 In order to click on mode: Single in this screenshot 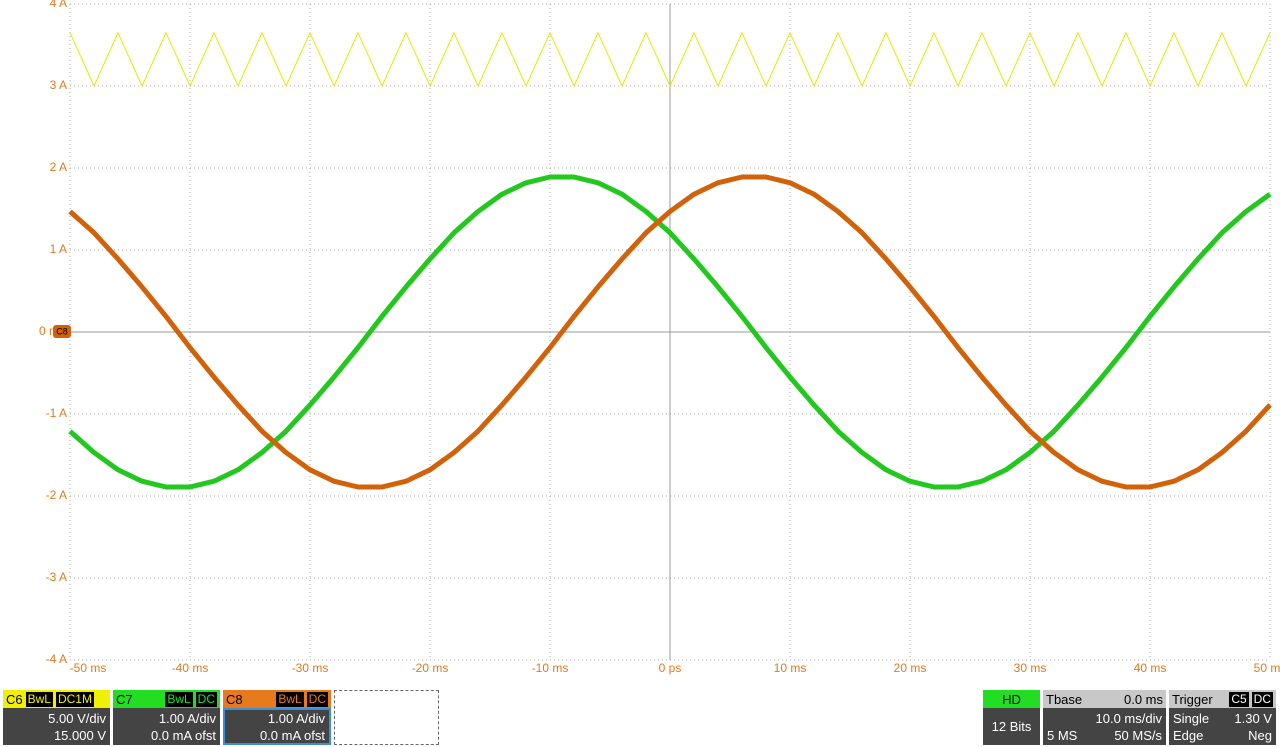, I will do `click(1191, 718)`.